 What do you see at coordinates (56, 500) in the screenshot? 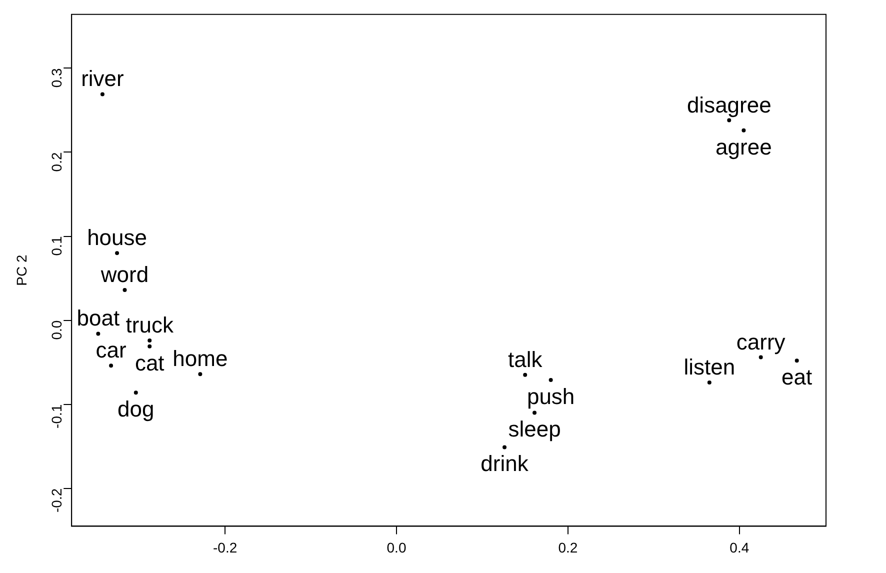
I see `y-tick-label: -0.2` at bounding box center [56, 500].